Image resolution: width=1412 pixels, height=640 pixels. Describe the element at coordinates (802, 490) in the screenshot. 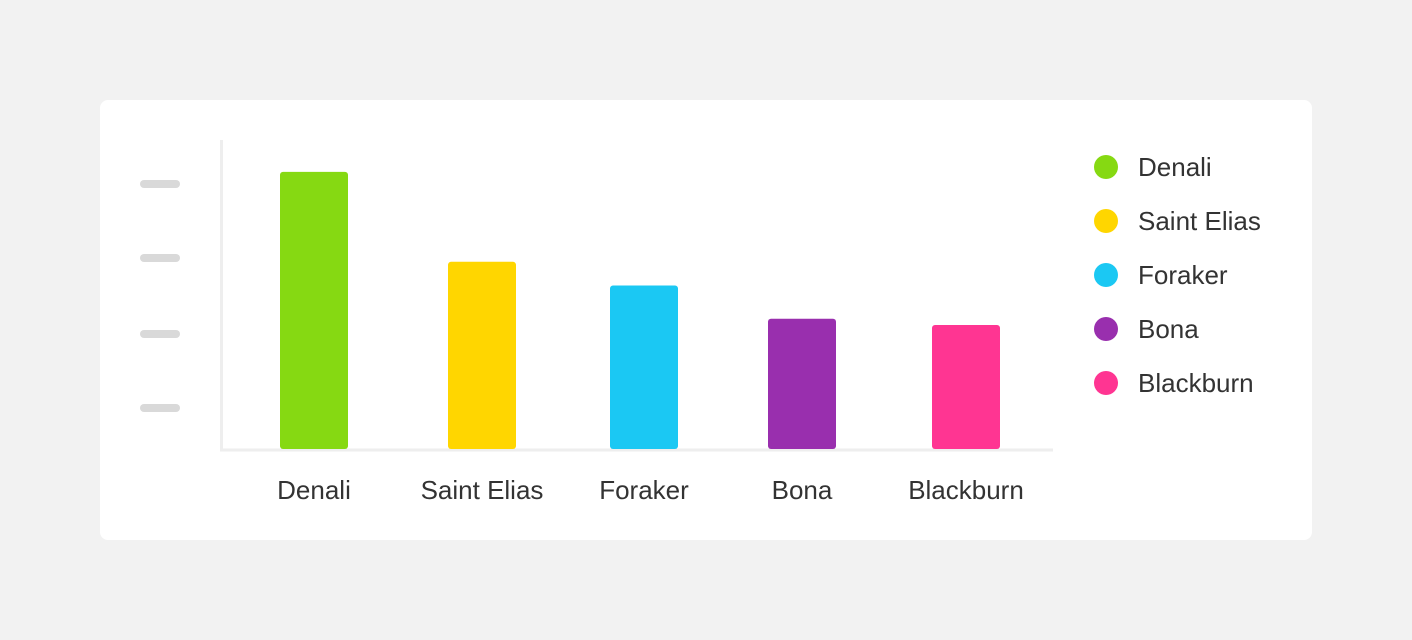

I see `x-tick-label-bona: Bona` at that location.